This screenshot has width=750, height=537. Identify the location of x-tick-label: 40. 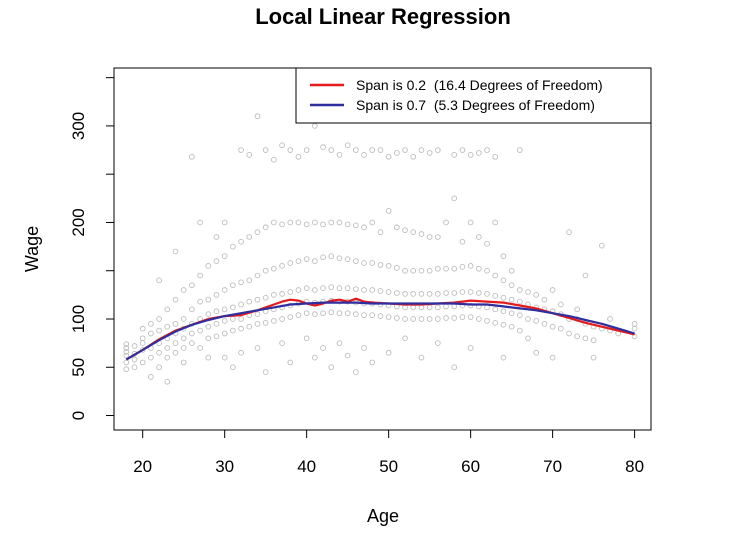
(306, 466).